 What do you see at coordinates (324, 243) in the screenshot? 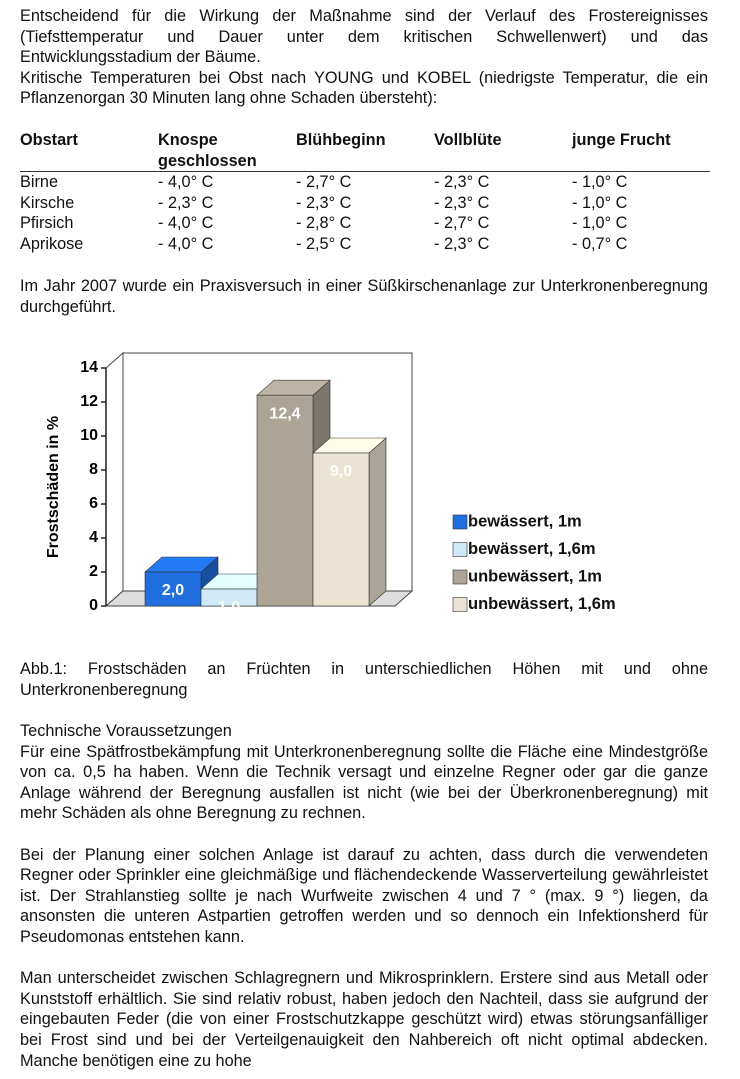
I see `table-cell: - 2,5° C` at bounding box center [324, 243].